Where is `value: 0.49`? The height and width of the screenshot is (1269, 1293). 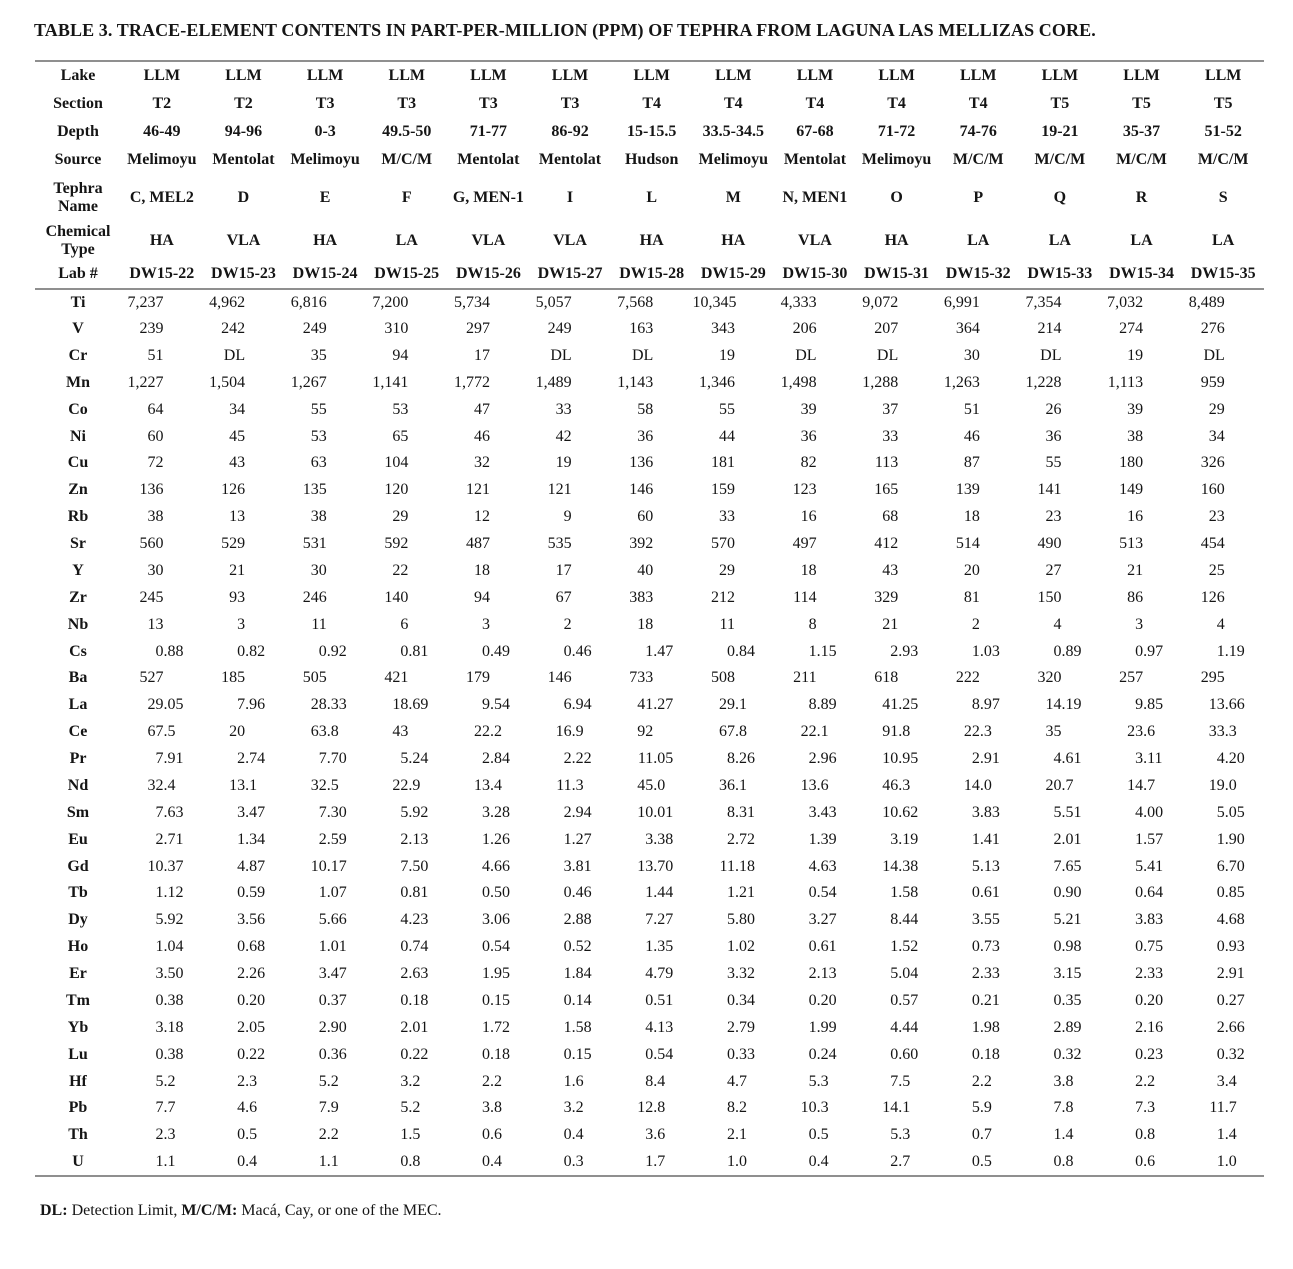 value: 0.49 is located at coordinates (489, 652).